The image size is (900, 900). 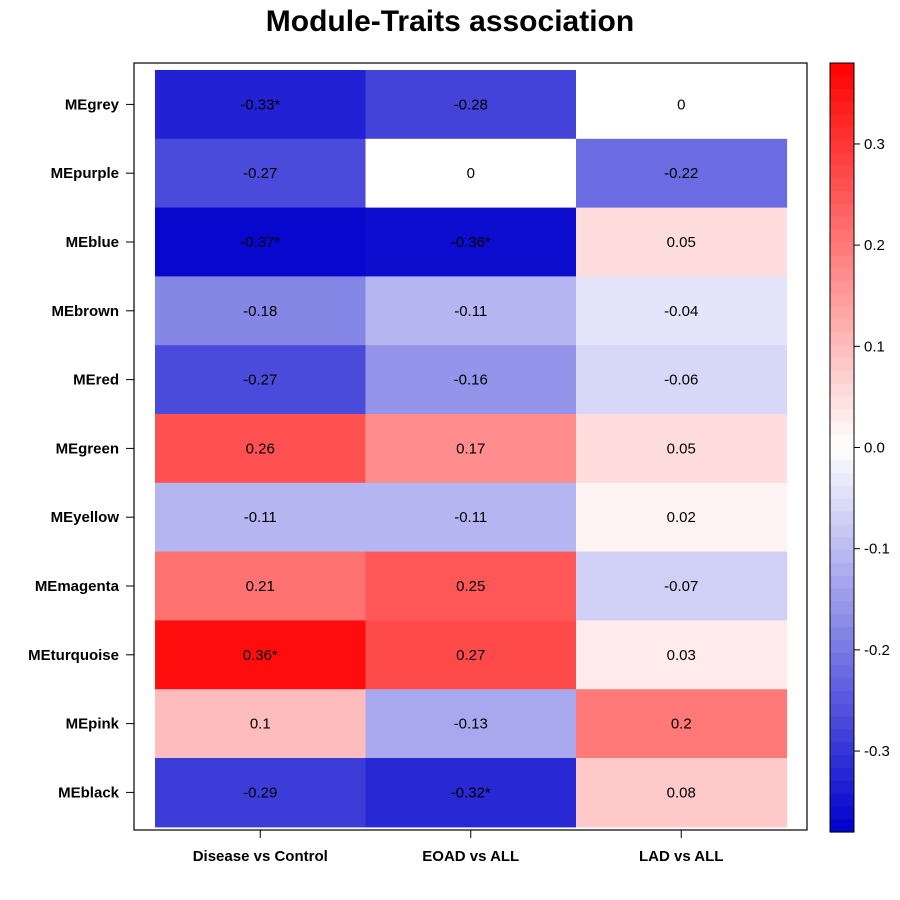 I want to click on row-label: MEblack, so click(x=89, y=792).